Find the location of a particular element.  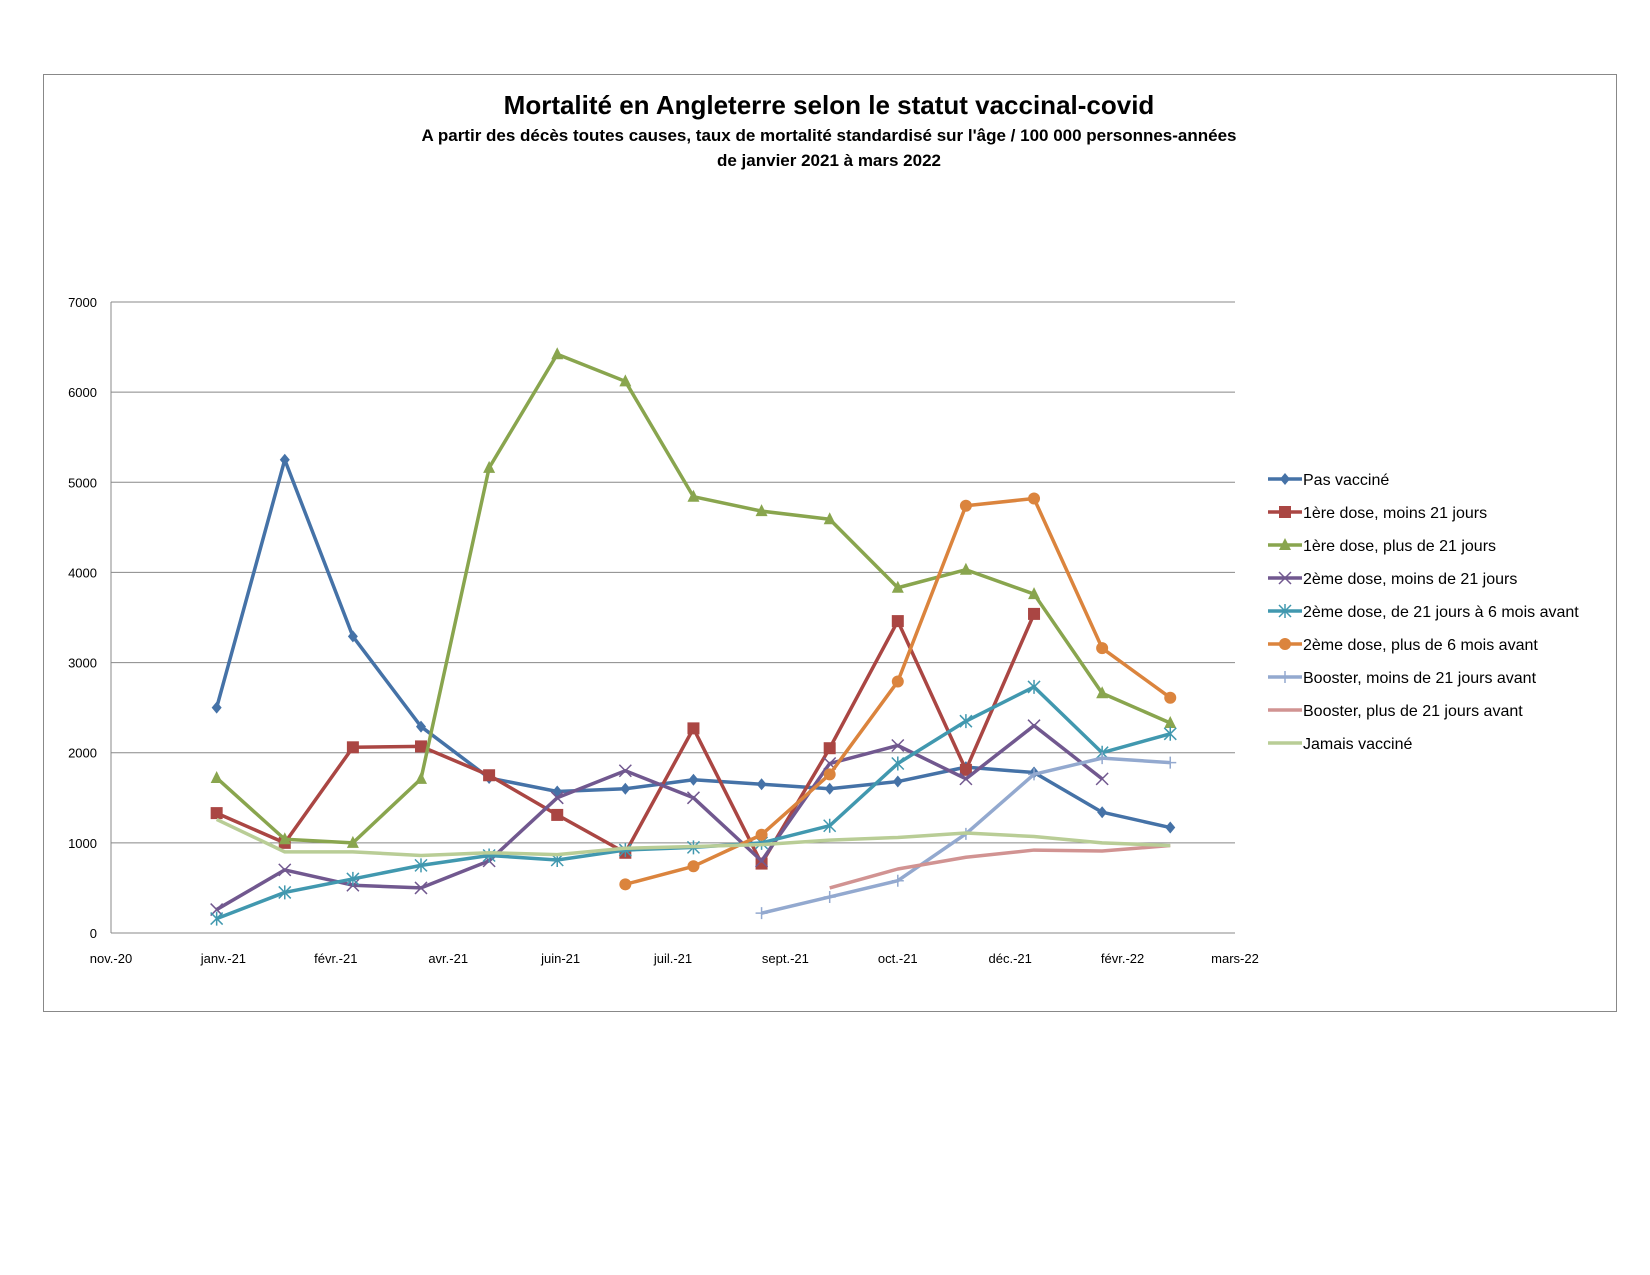

legend-item: 1ère dose, moins 21 jours is located at coordinates (1377, 513).